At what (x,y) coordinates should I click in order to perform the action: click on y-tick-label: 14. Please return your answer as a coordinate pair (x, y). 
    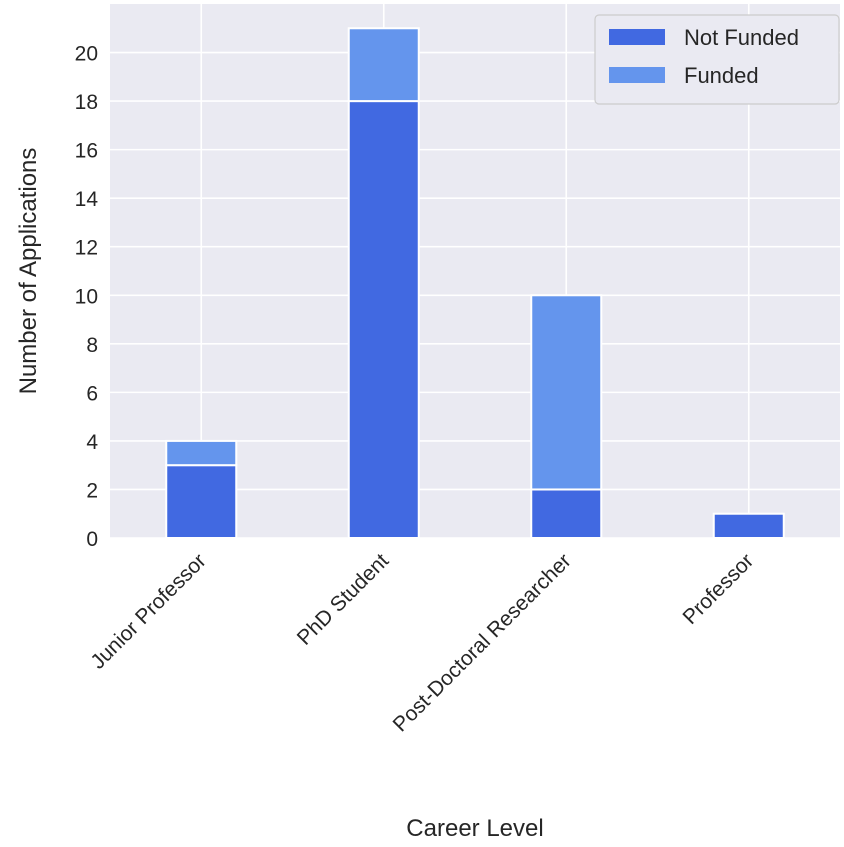
    Looking at the image, I should click on (87, 199).